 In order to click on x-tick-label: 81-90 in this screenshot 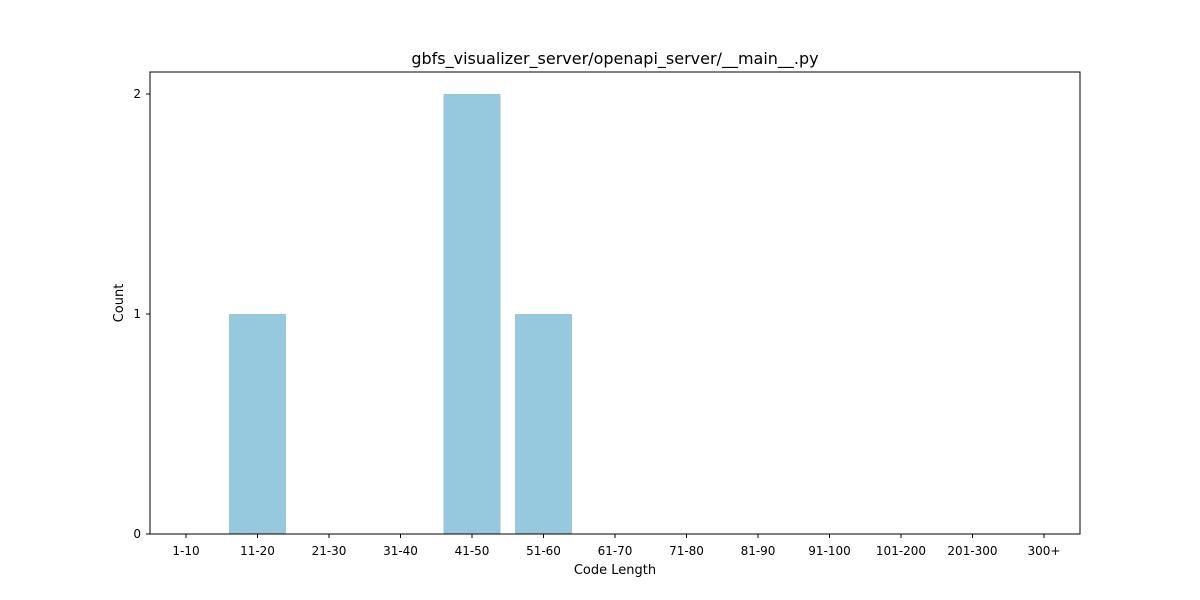, I will do `click(758, 551)`.